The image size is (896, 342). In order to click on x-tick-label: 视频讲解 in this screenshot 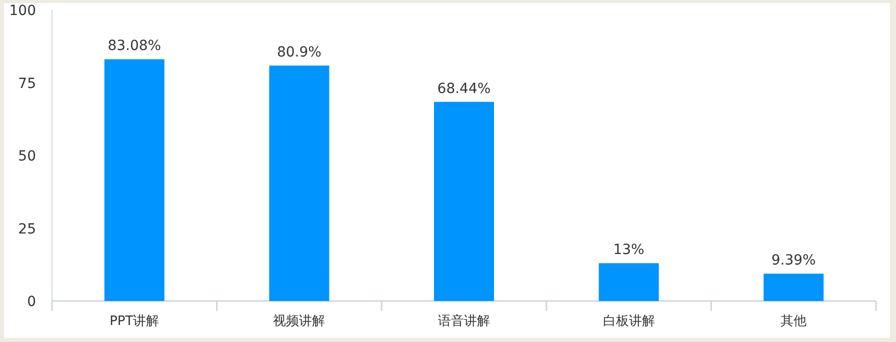, I will do `click(299, 321)`.